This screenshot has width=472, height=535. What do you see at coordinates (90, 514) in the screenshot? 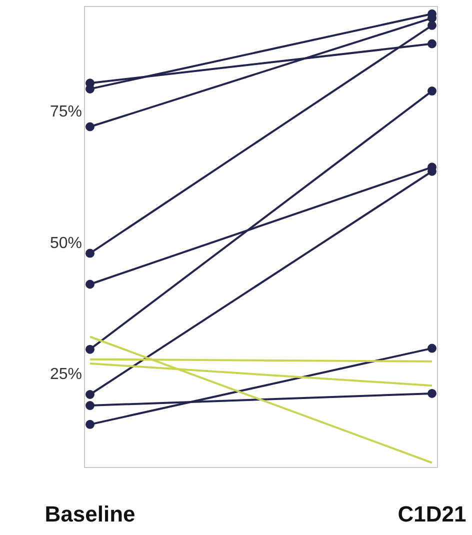
I see `x-tick-label: Baseline` at bounding box center [90, 514].